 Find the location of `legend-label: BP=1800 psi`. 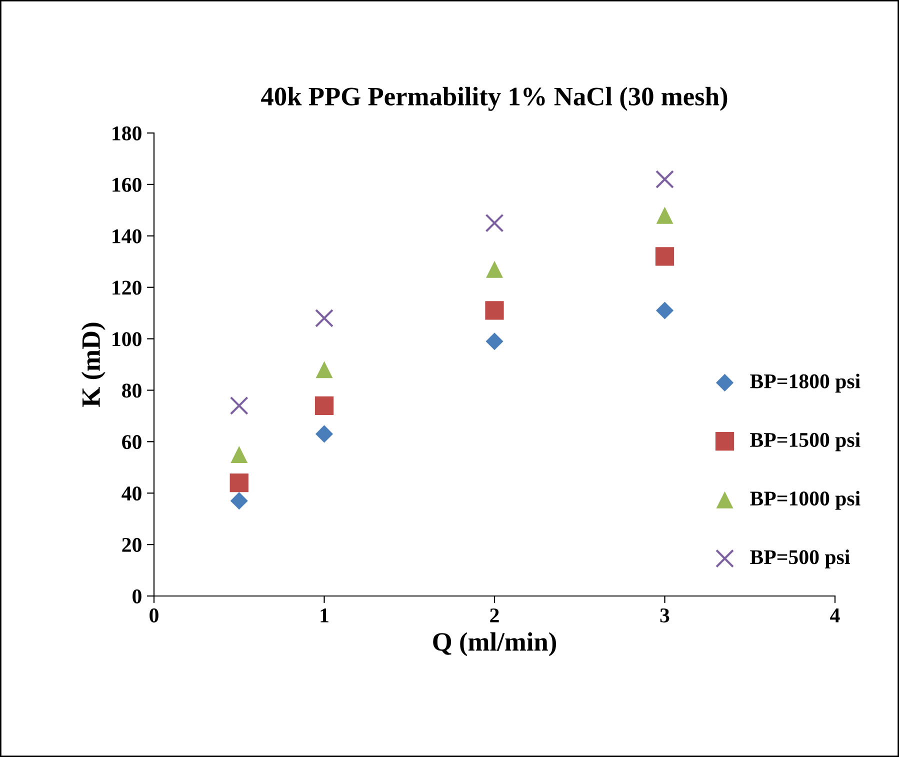

legend-label: BP=1800 psi is located at coordinates (805, 383).